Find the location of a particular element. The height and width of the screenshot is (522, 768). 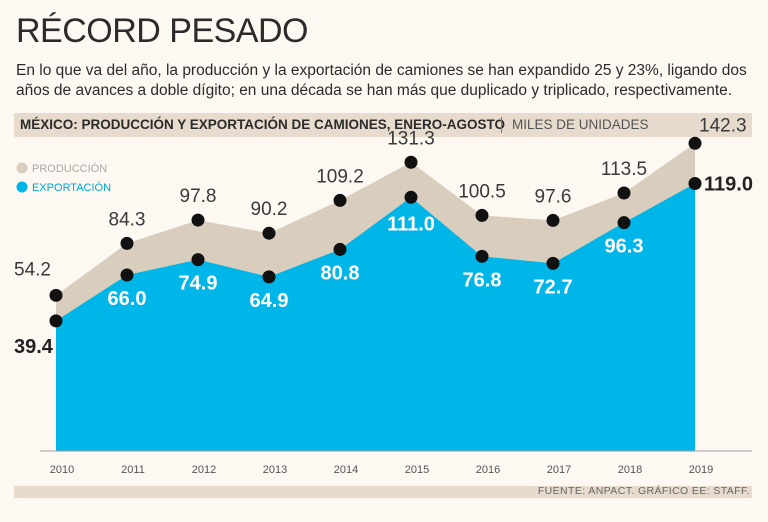

export-value-label: 66.0 is located at coordinates (127, 299).